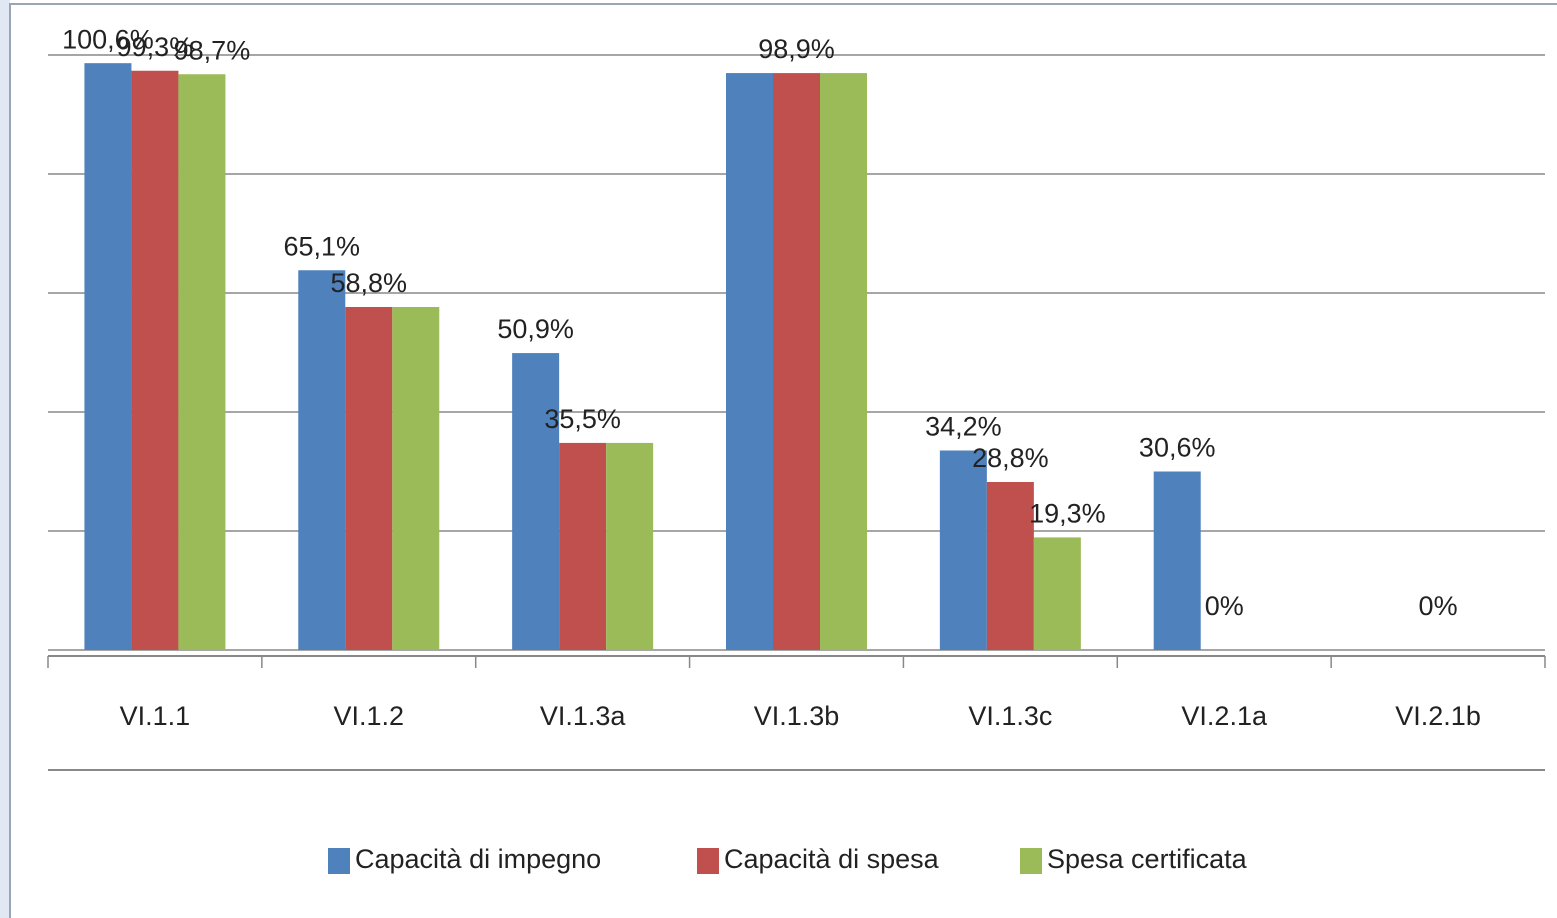 This screenshot has width=1557, height=918. Describe the element at coordinates (583, 716) in the screenshot. I see `x-tick-label: VI.1.3a` at that location.